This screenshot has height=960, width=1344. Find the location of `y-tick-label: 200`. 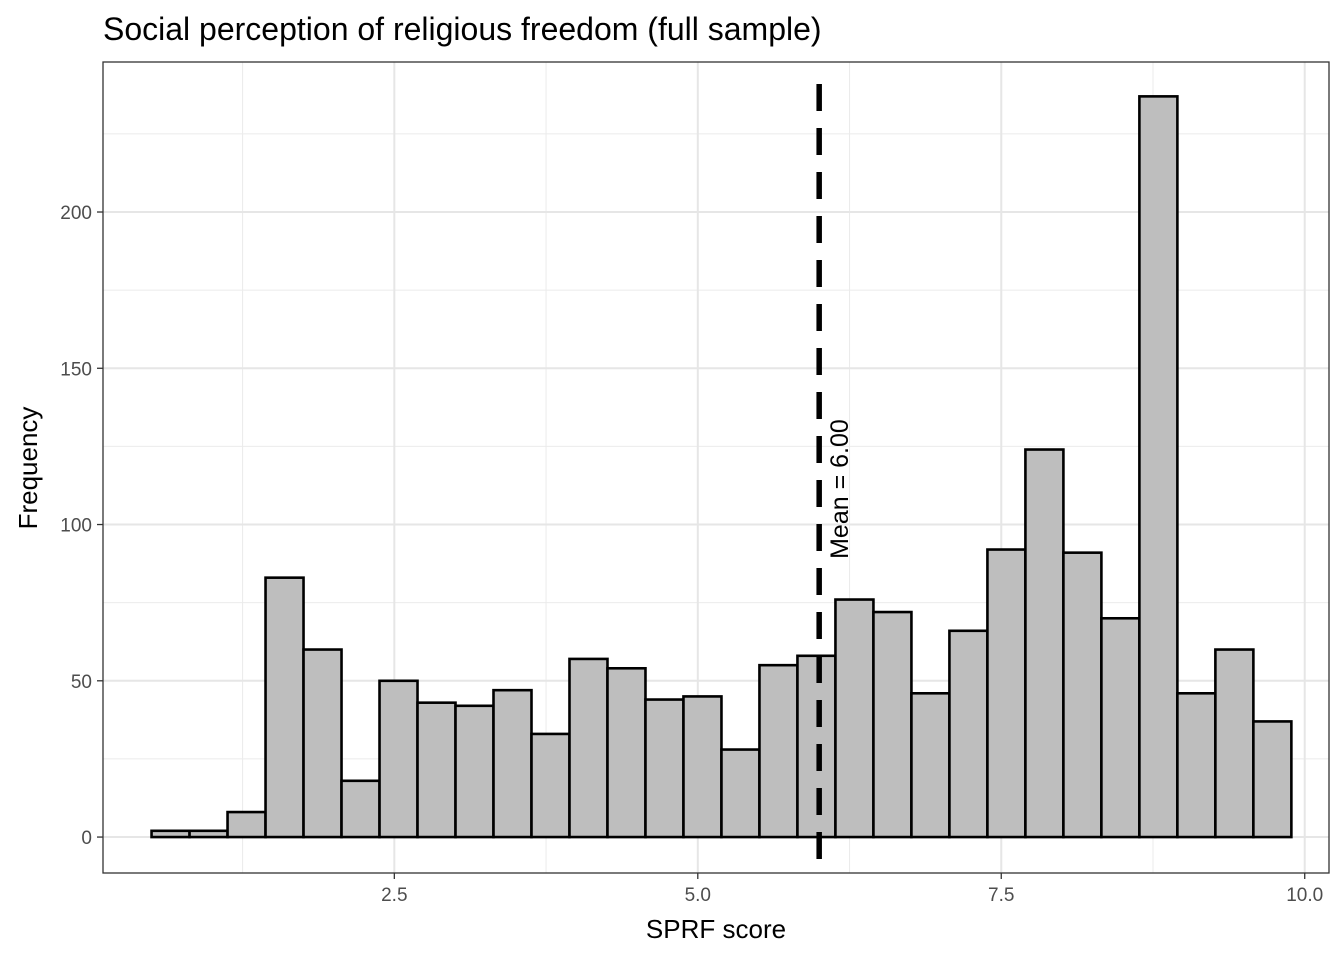

y-tick-label: 200 is located at coordinates (76, 213).